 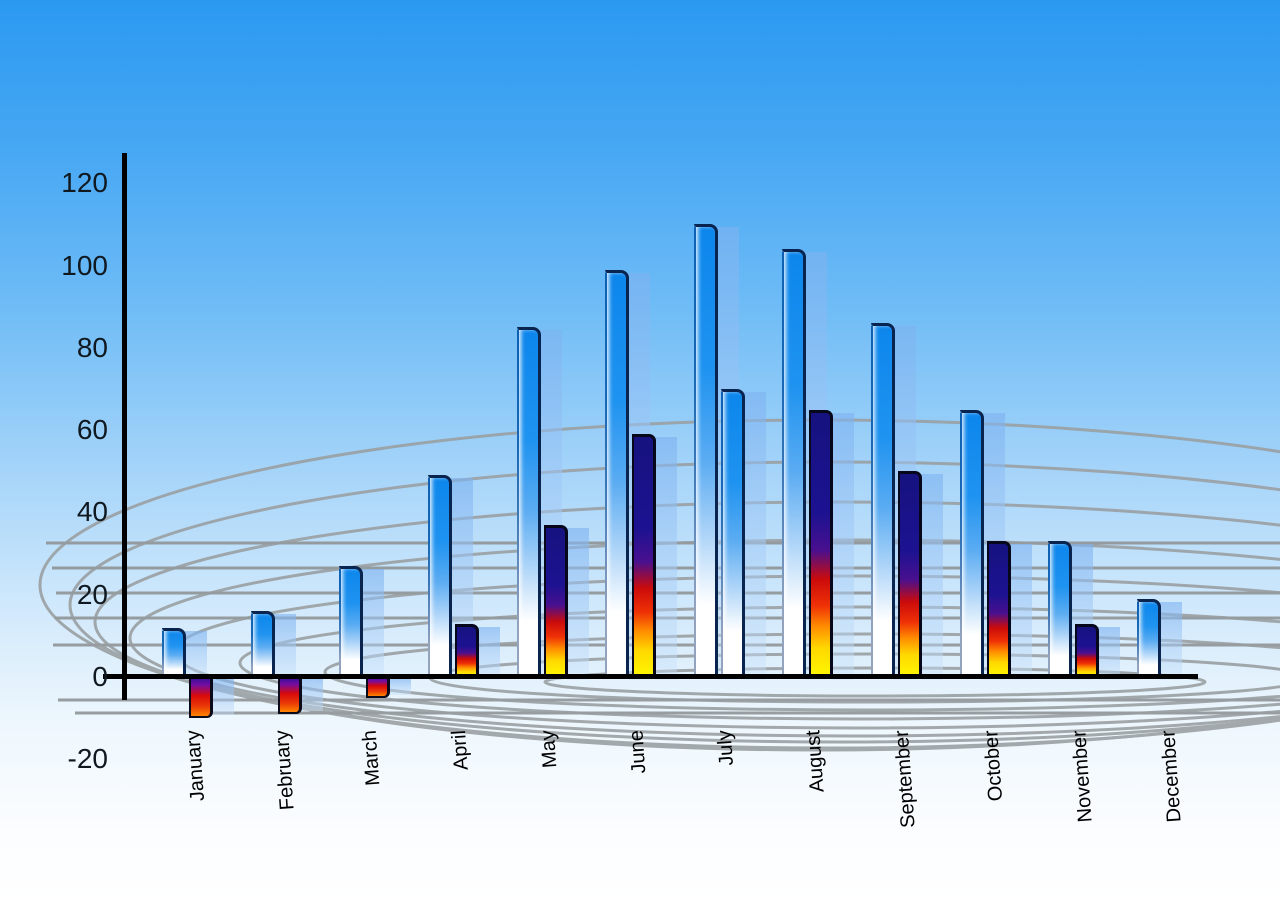 What do you see at coordinates (556, 601) in the screenshot?
I see `bar-may-secondary` at bounding box center [556, 601].